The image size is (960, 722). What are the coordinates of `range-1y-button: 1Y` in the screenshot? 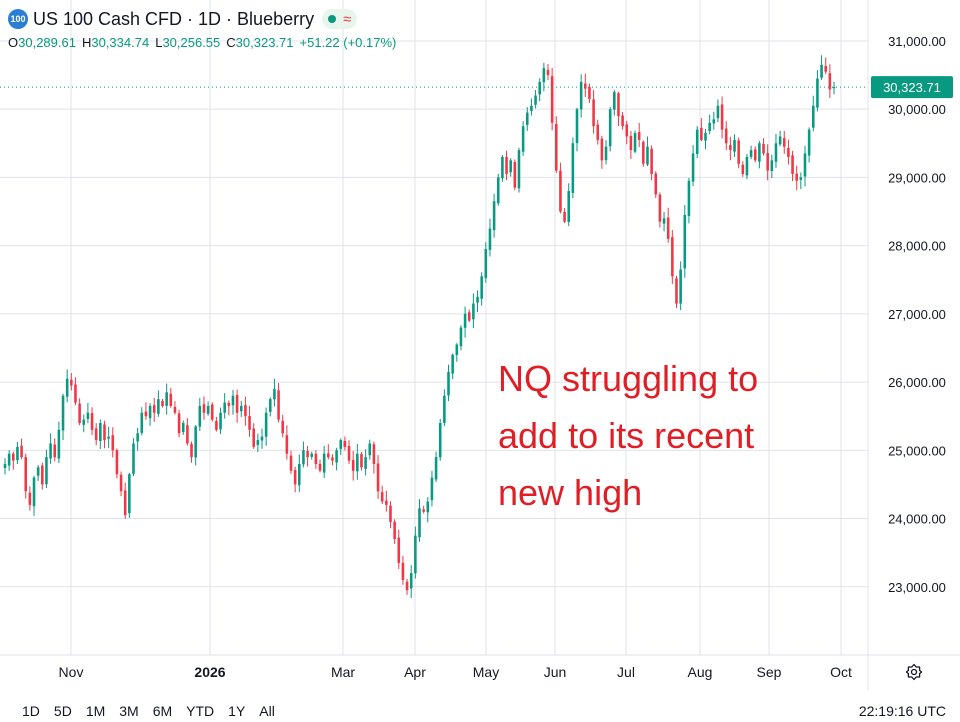 It's located at (237, 711).